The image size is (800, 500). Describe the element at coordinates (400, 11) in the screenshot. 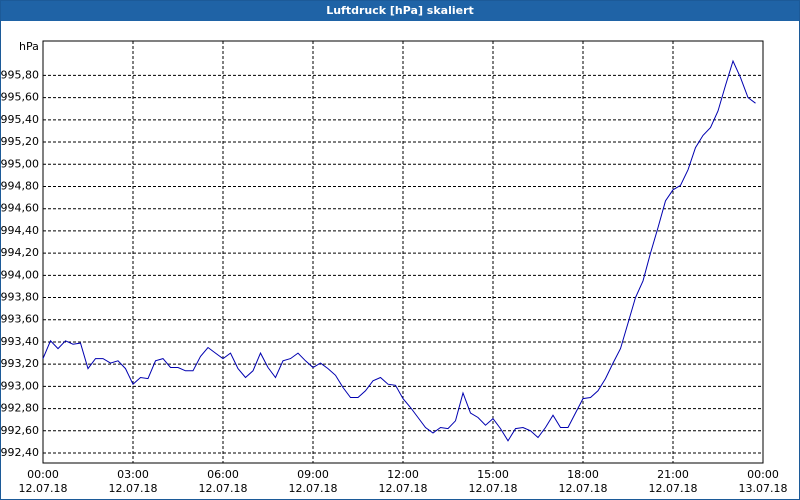

I see `chart-title: Luftdruck [hPa] skaliert` at that location.